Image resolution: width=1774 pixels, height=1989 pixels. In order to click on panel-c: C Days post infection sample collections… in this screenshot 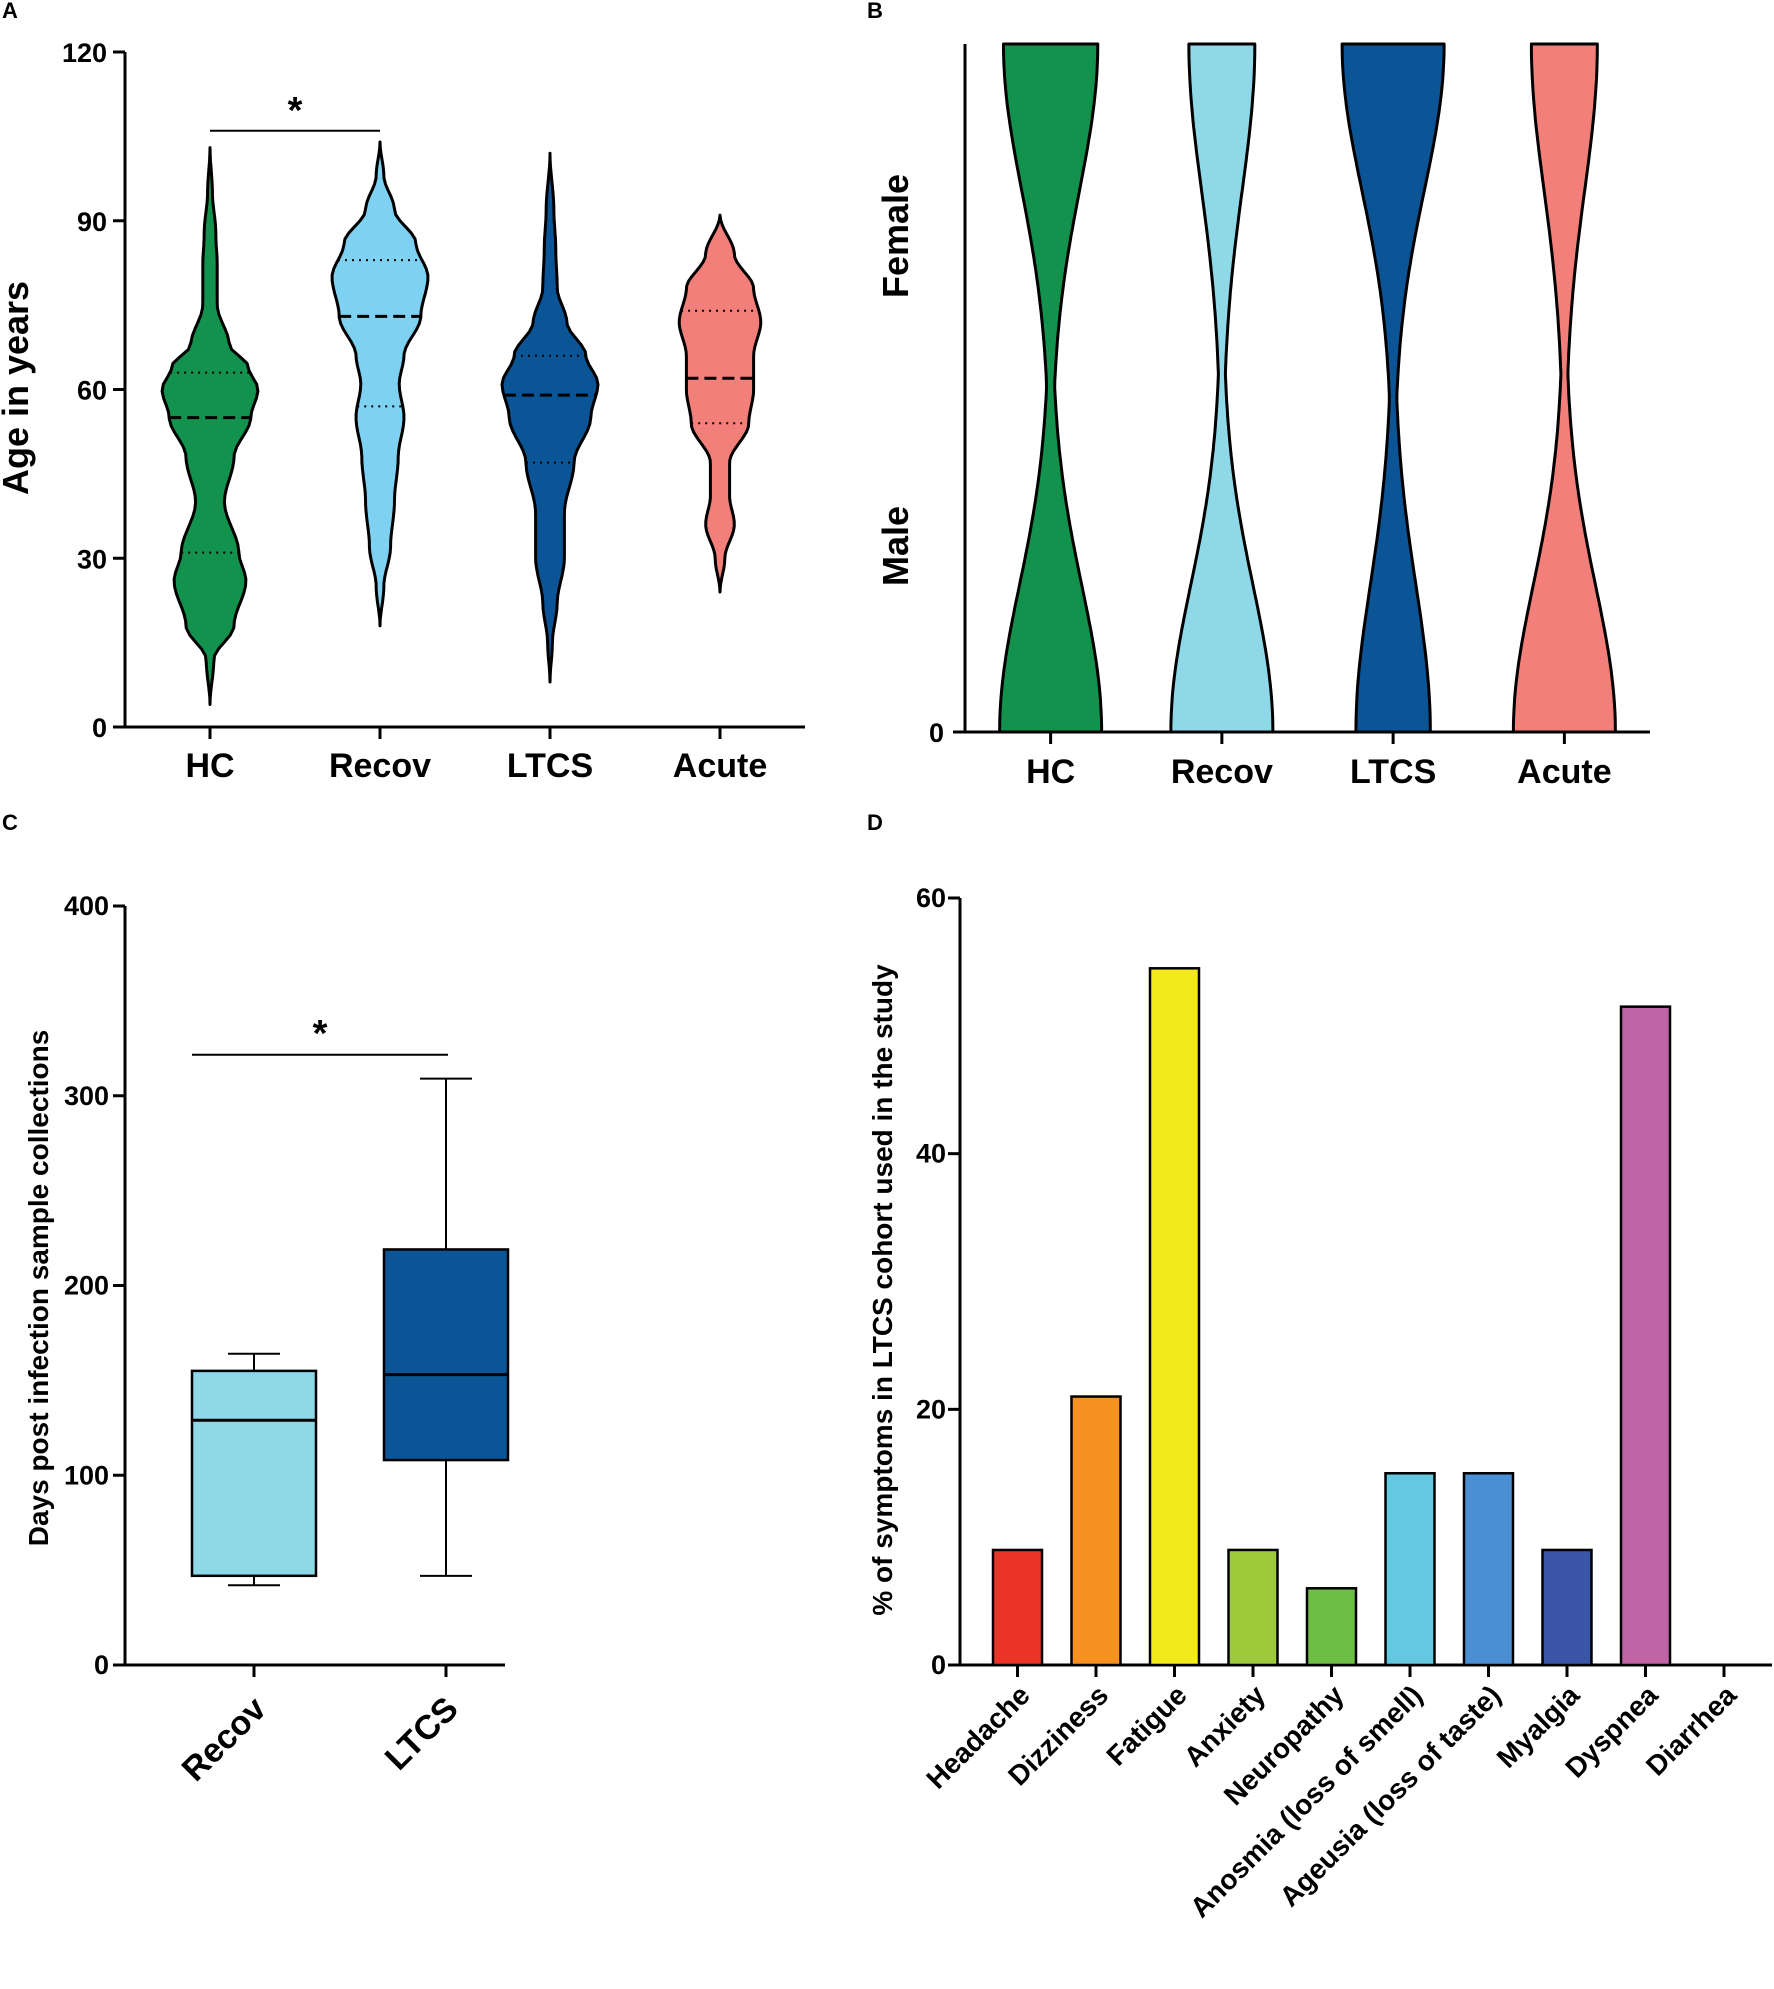, I will do `click(256, 1299)`.